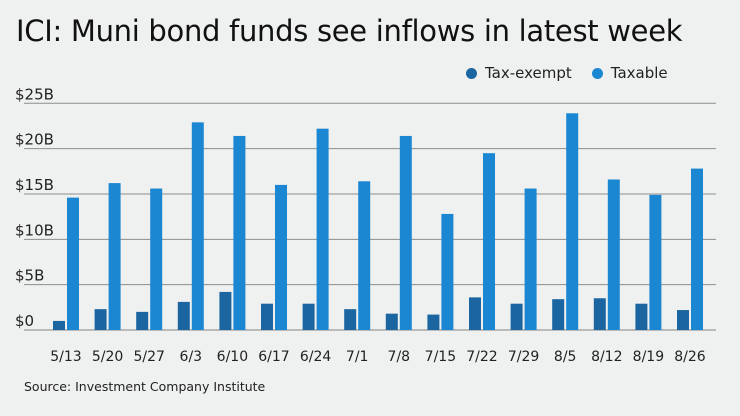  Describe the element at coordinates (29, 276) in the screenshot. I see `y-tick-label: $5B` at that location.